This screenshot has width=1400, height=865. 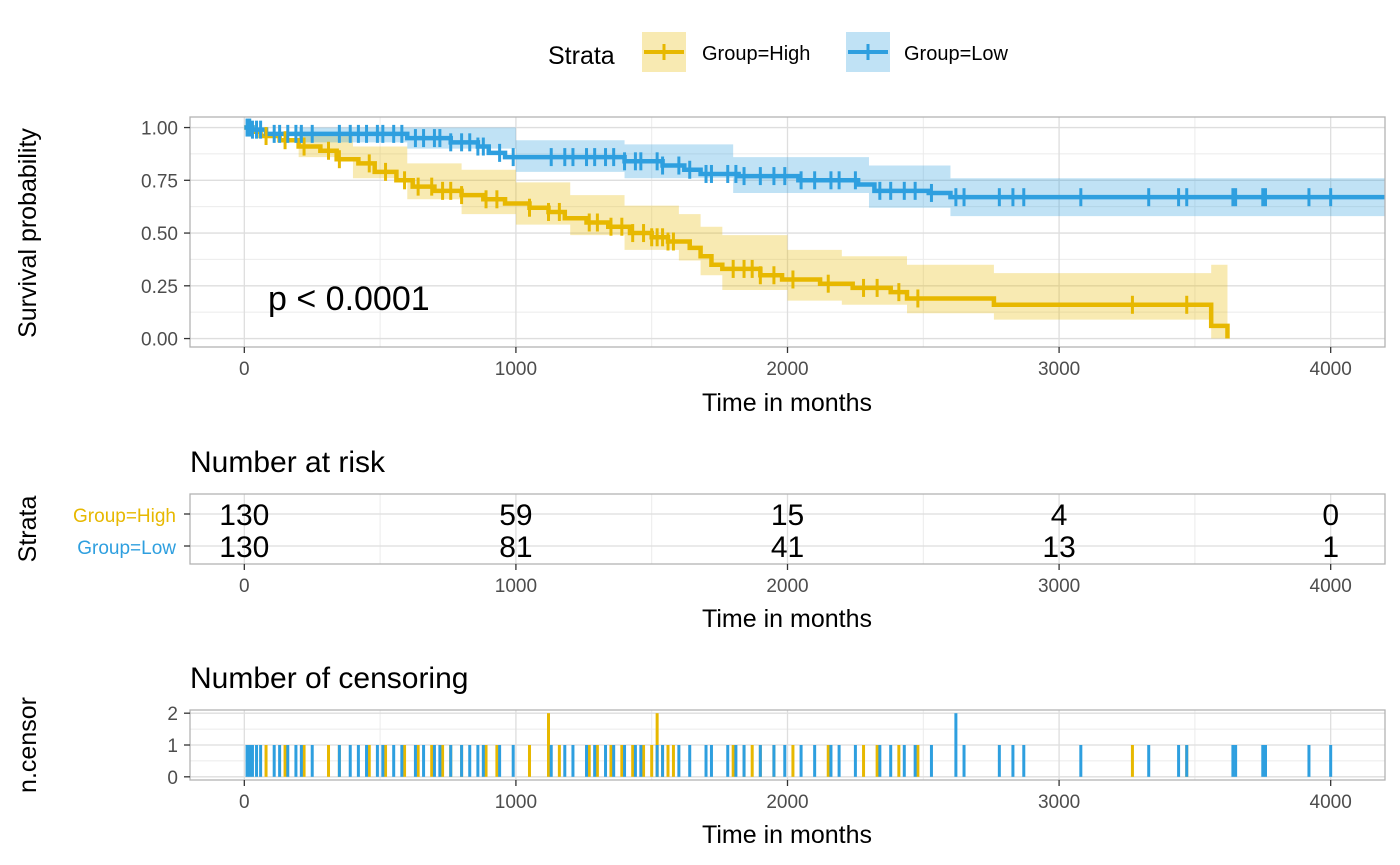 I want to click on risk-cell: 13, so click(x=1058, y=547).